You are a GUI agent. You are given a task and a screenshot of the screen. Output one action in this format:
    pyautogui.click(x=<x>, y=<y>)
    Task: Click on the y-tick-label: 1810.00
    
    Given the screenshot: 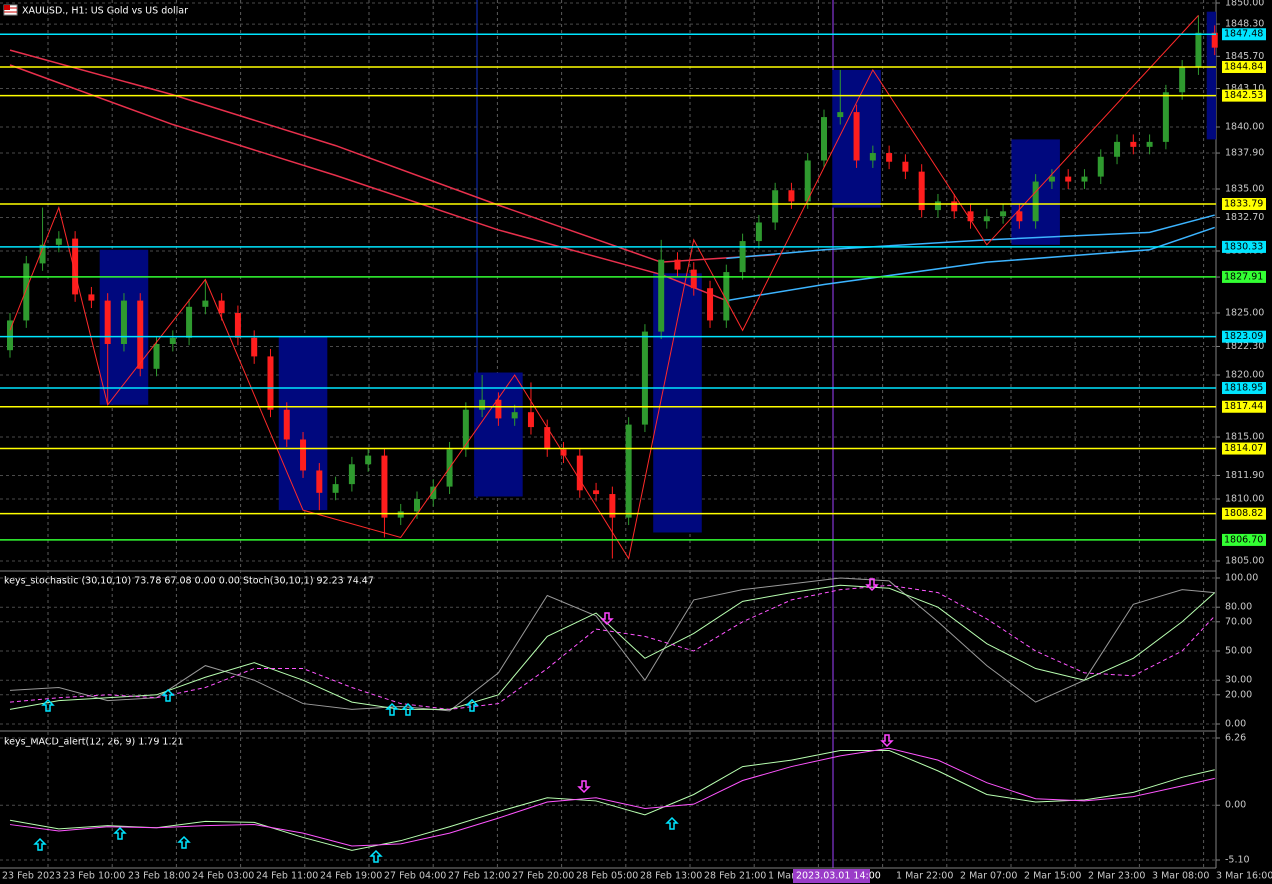 What is the action you would take?
    pyautogui.click(x=1244, y=499)
    